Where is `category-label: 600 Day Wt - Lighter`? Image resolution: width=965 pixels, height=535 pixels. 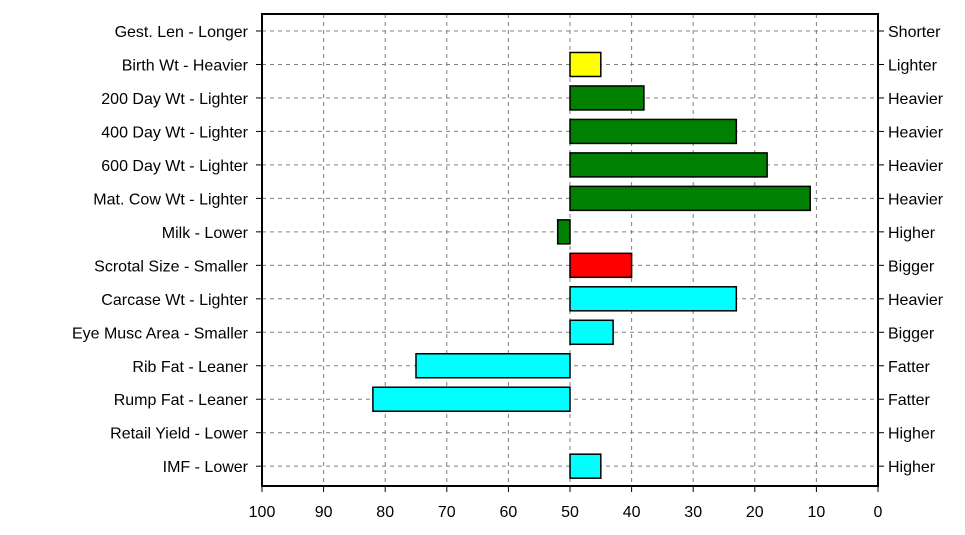
category-label: 600 Day Wt - Lighter is located at coordinates (174, 166).